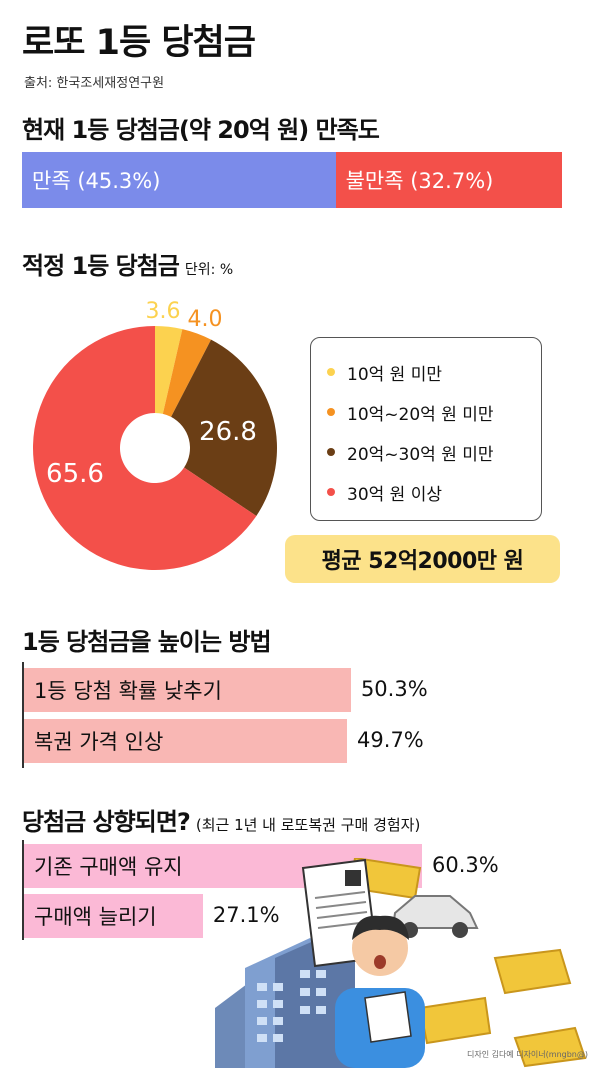 The height and width of the screenshot is (1068, 600). Describe the element at coordinates (527, 1054) in the screenshot. I see `credit-note: 디자인 김다예 디자이너(mngbn@)` at that location.